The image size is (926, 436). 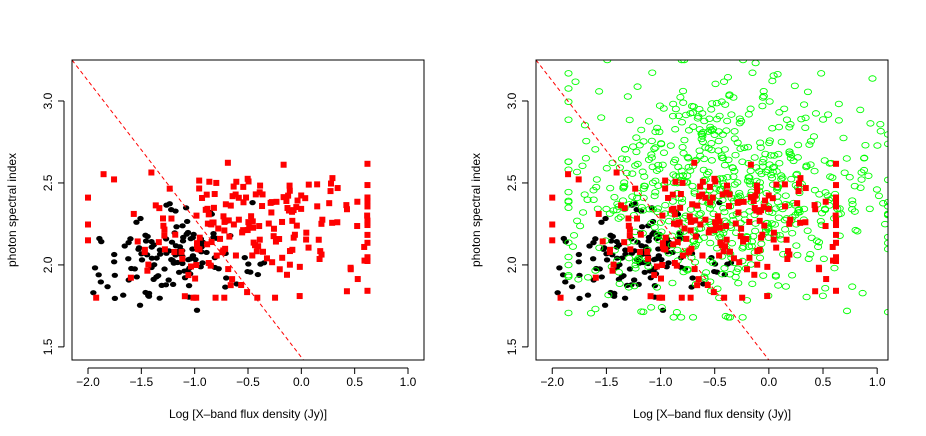 I want to click on x-tick-label: −1.5, so click(x=607, y=382).